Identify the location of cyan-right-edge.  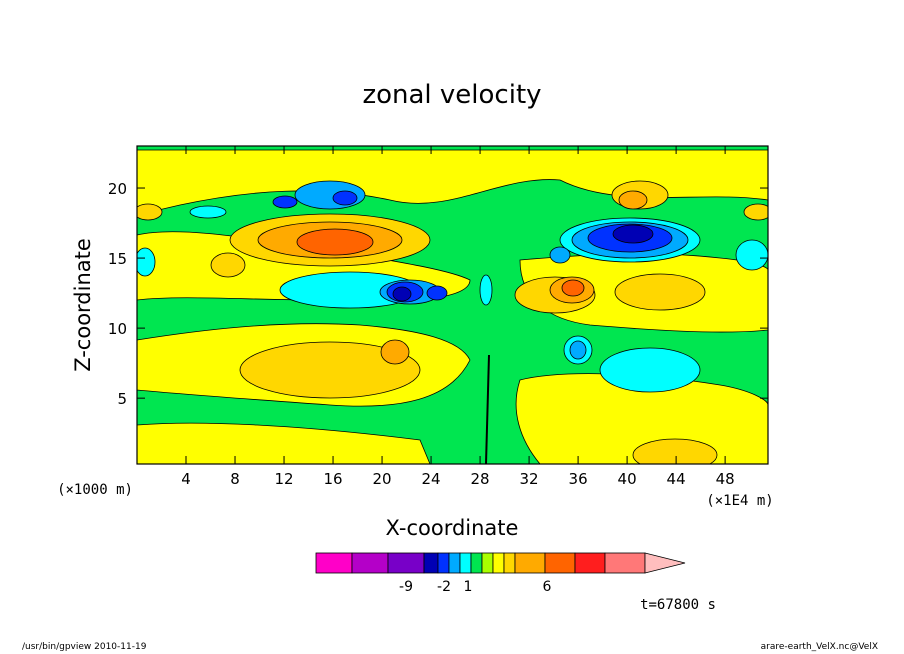
(751, 255).